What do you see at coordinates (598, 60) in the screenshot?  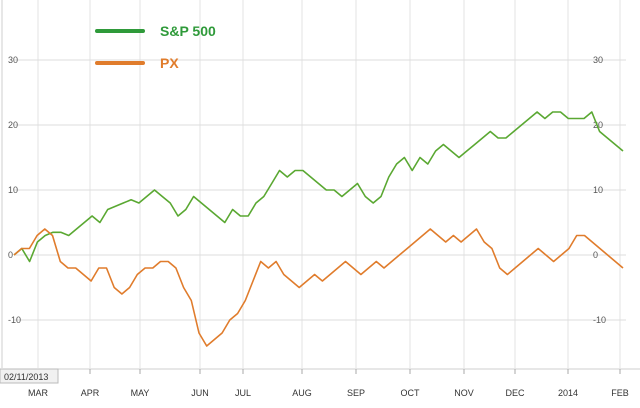 I see `y-tick-right-0: 30` at bounding box center [598, 60].